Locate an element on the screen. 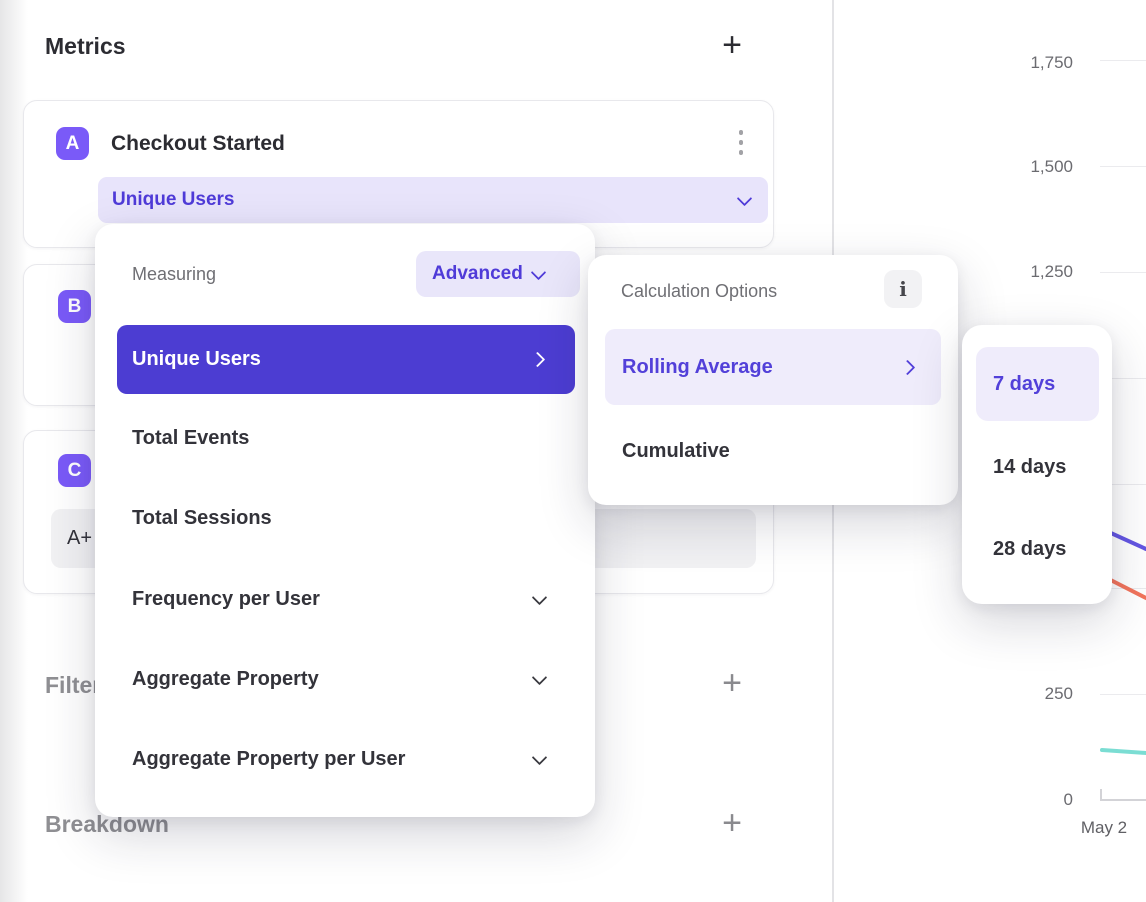 The width and height of the screenshot is (1146, 902). info-icon: i is located at coordinates (903, 289).